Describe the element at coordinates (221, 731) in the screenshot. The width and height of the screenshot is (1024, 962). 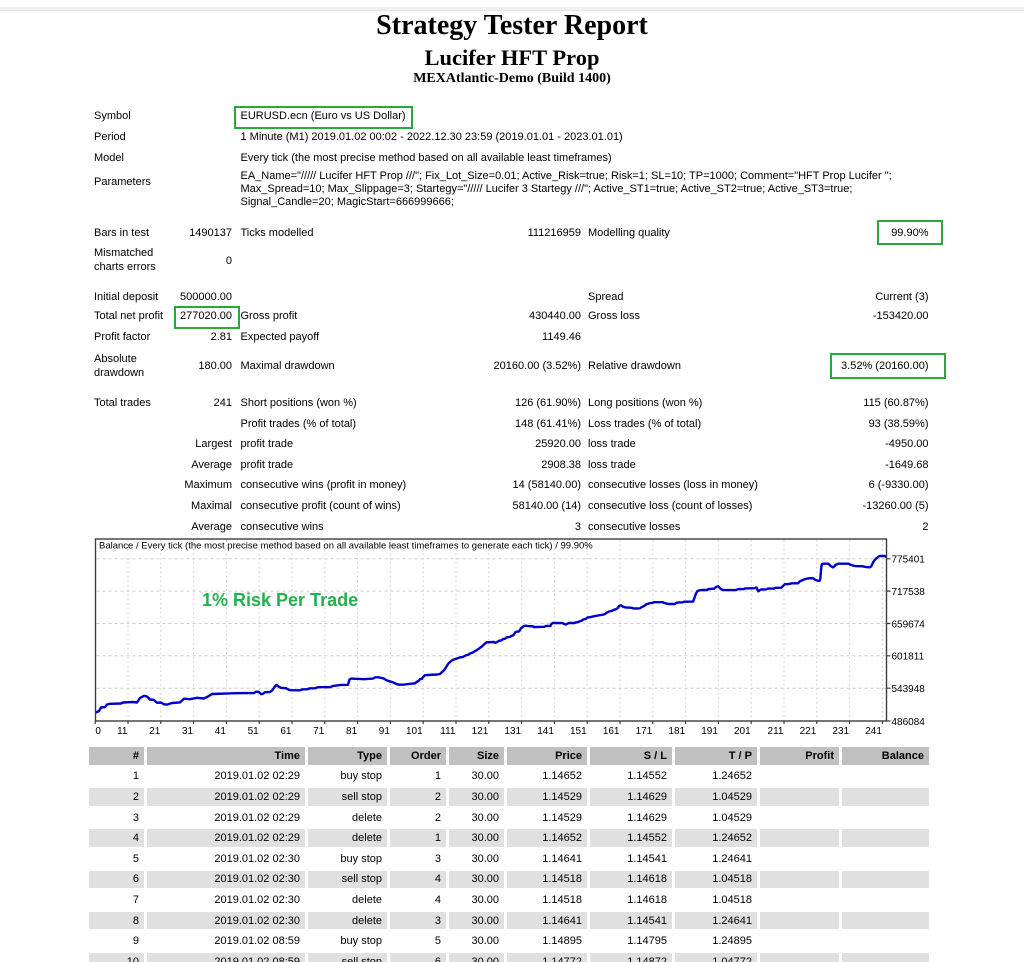
I see `svg-text: 41` at that location.